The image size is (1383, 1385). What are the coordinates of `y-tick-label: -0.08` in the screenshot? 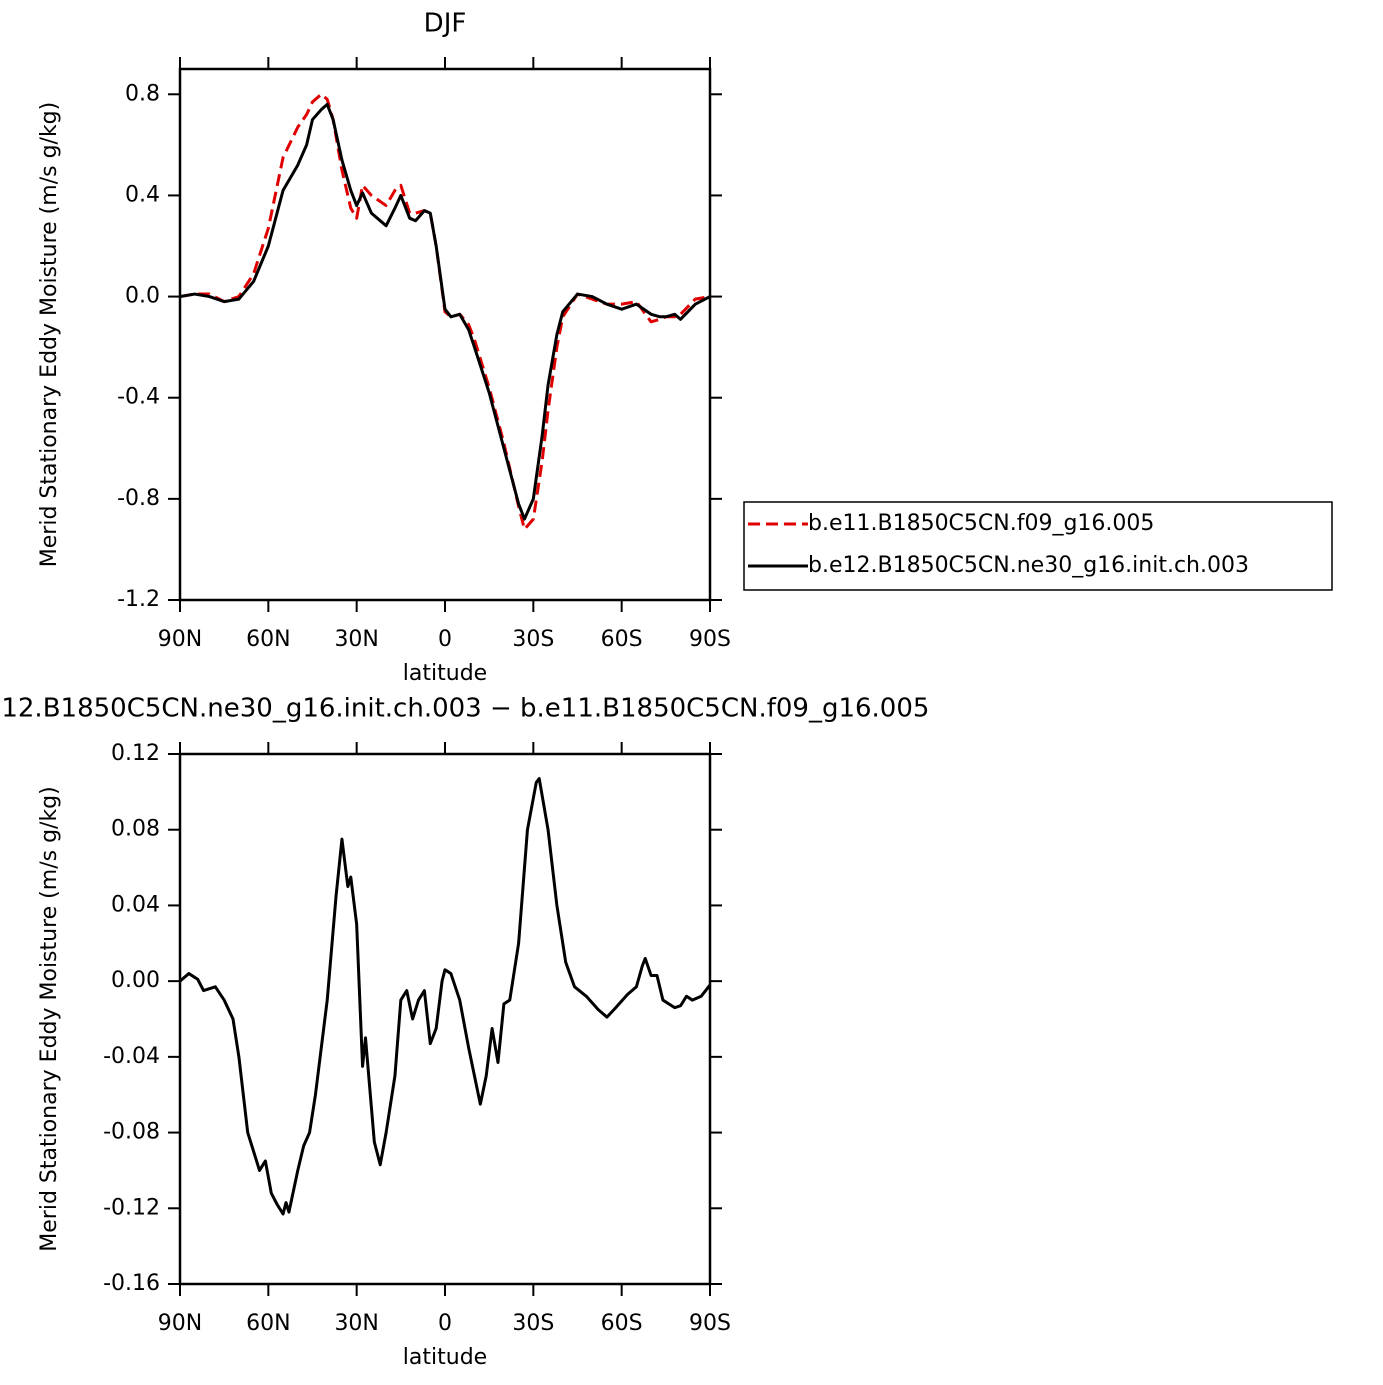 It's located at (131, 1132).